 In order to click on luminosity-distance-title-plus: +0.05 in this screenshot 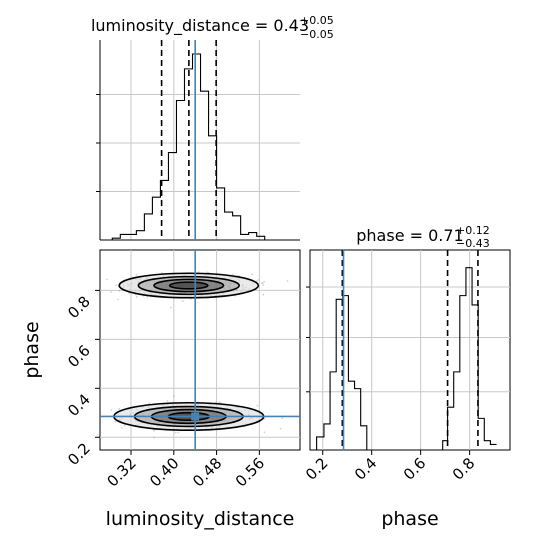, I will do `click(317, 20)`.